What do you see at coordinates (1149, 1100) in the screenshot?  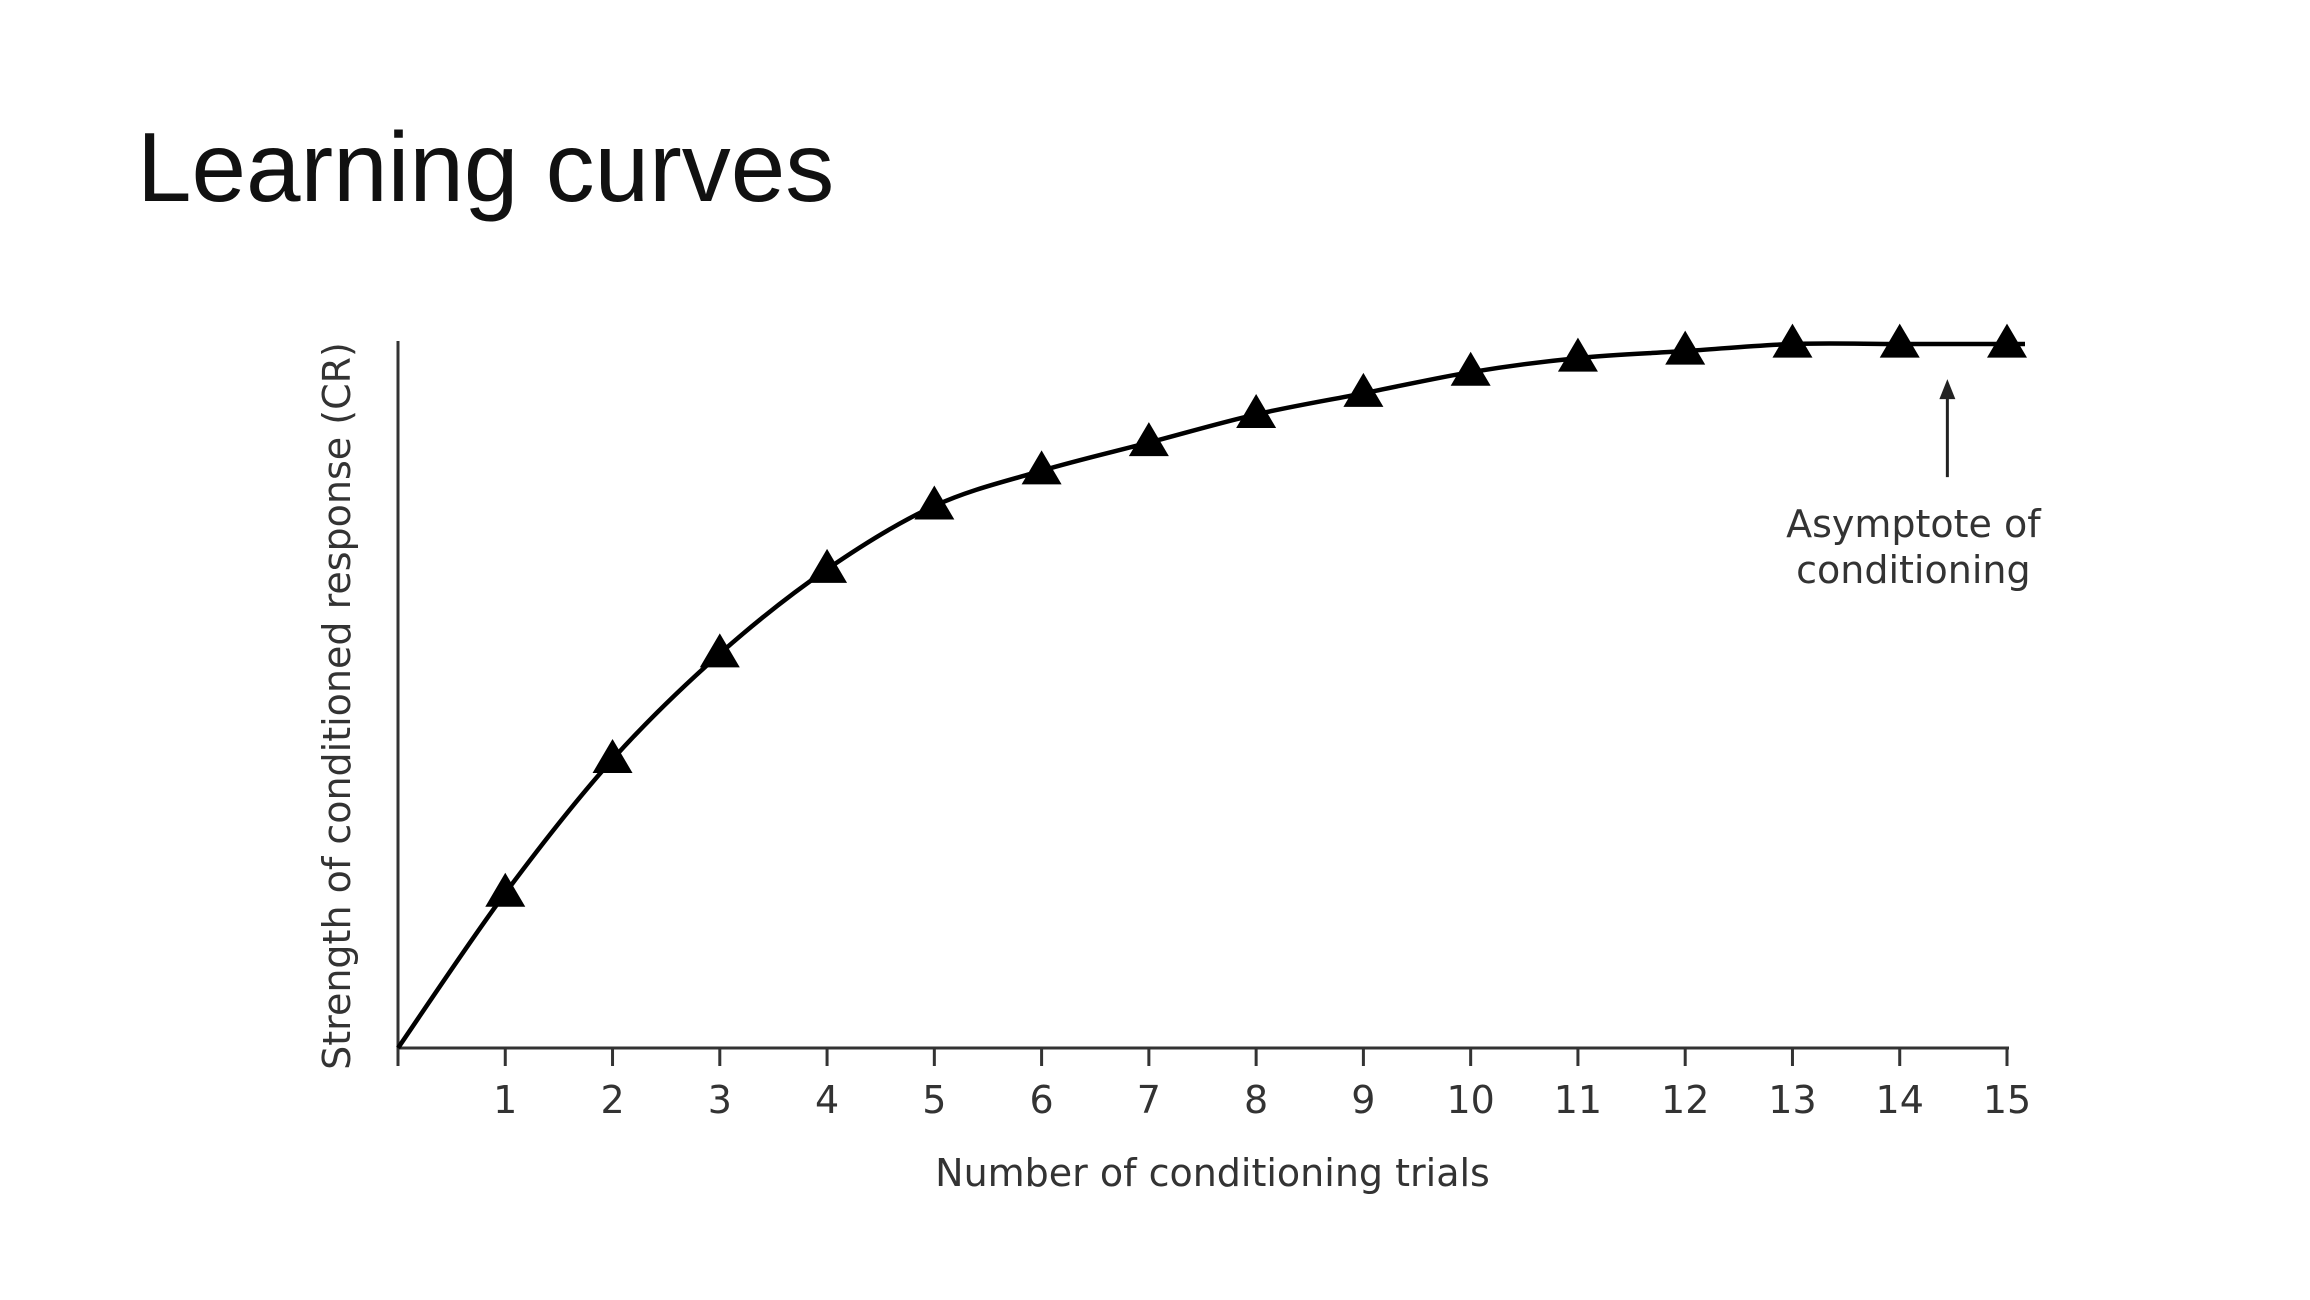 I see `x-tick-label: 7` at bounding box center [1149, 1100].